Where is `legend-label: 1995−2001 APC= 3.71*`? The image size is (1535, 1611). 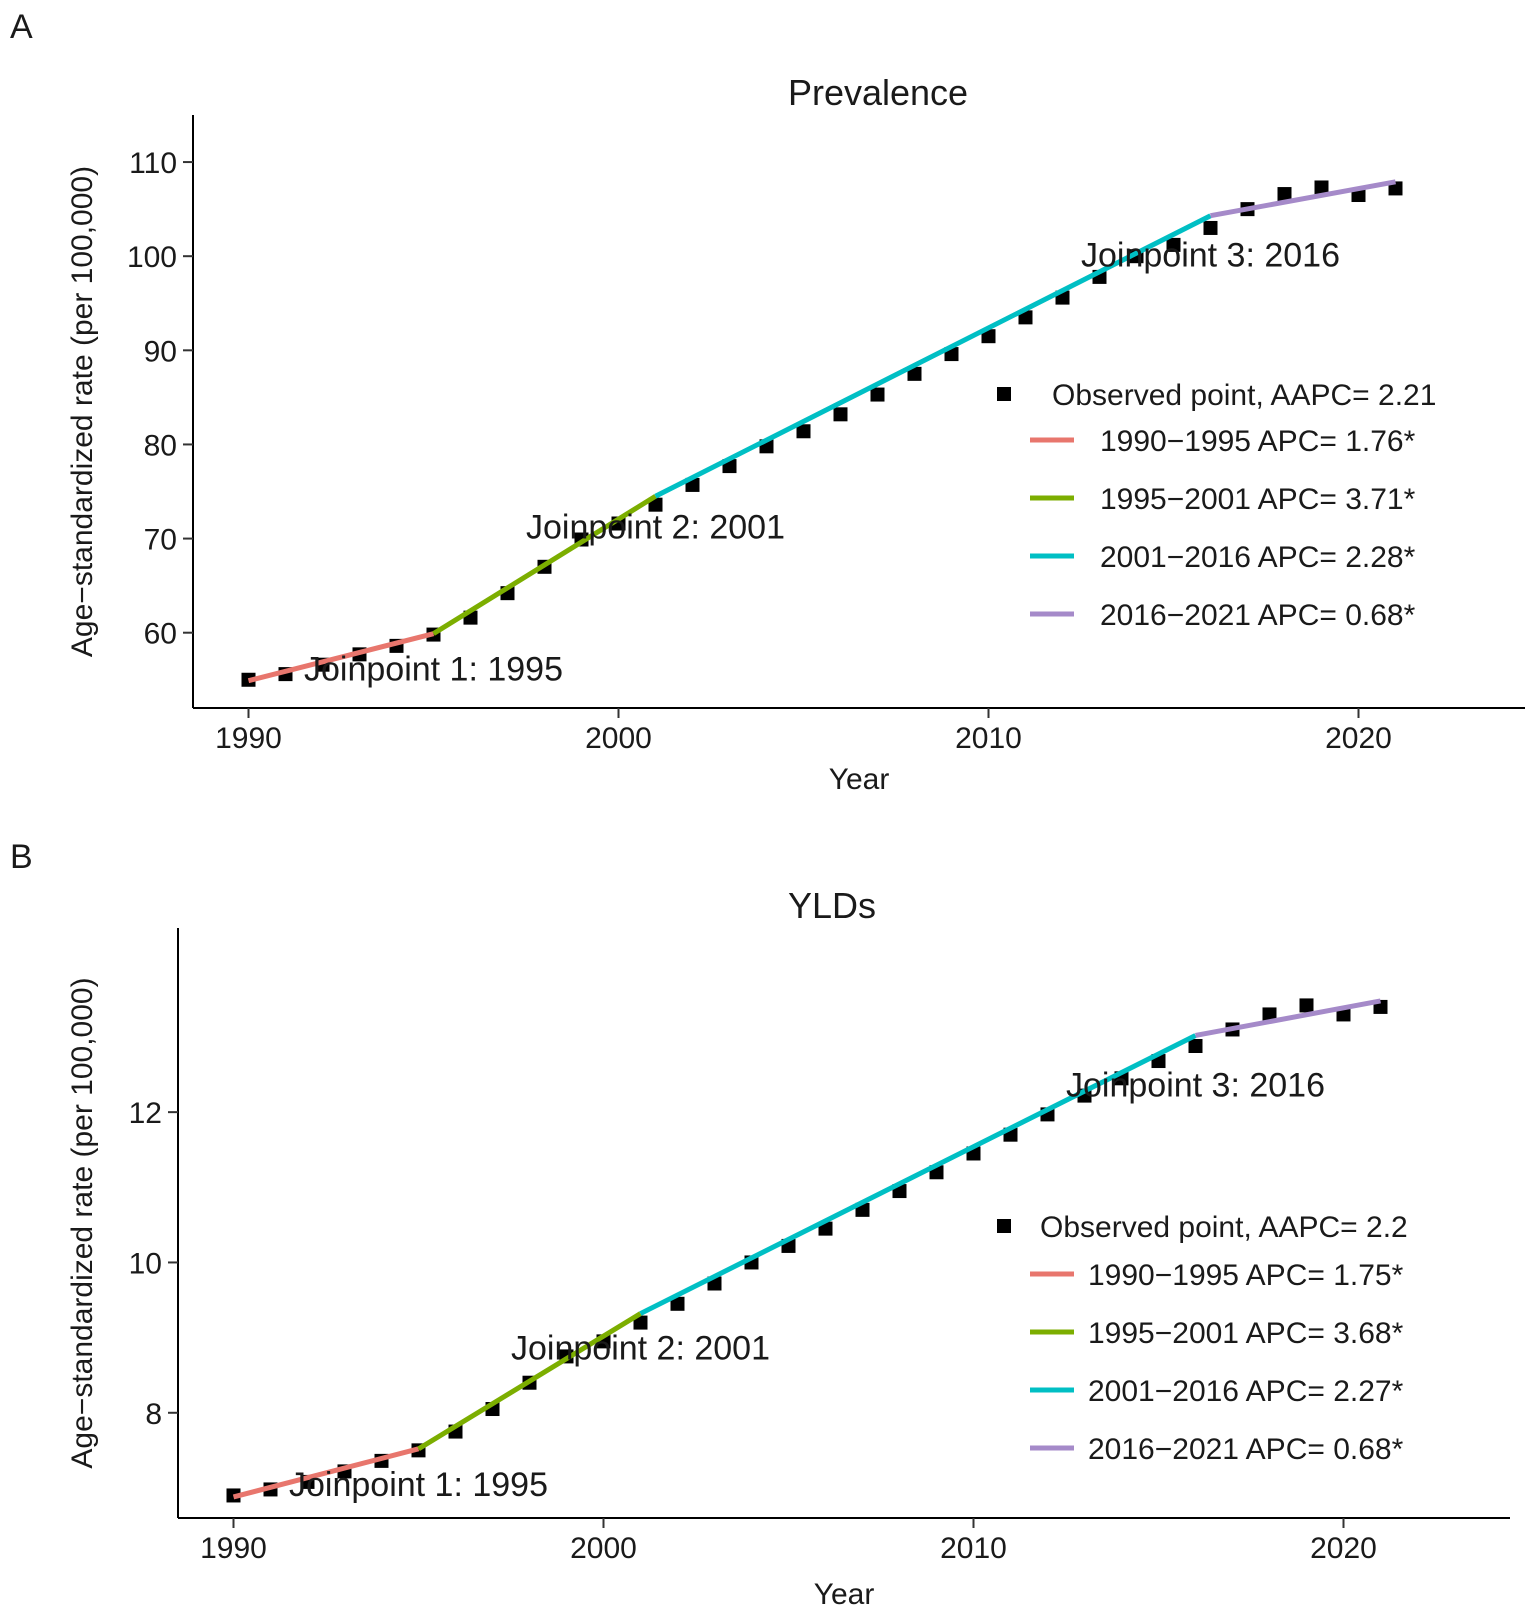 legend-label: 1995−2001 APC= 3.71* is located at coordinates (1258, 499).